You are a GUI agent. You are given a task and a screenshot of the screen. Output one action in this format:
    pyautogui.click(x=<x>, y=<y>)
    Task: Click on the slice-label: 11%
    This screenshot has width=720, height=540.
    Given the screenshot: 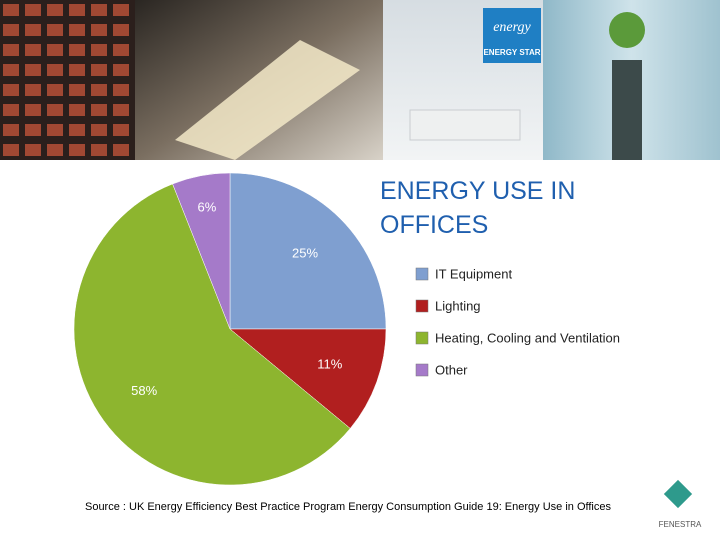 What is the action you would take?
    pyautogui.click(x=329, y=363)
    